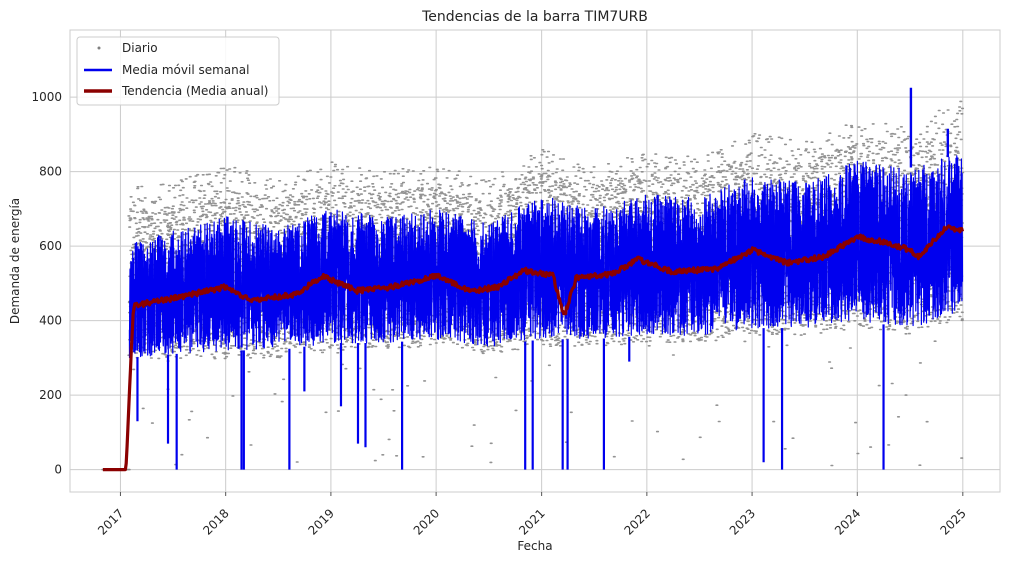 The width and height of the screenshot is (1010, 563). What do you see at coordinates (185, 70) in the screenshot?
I see `legend-label-weekly: Media móvil semanal` at bounding box center [185, 70].